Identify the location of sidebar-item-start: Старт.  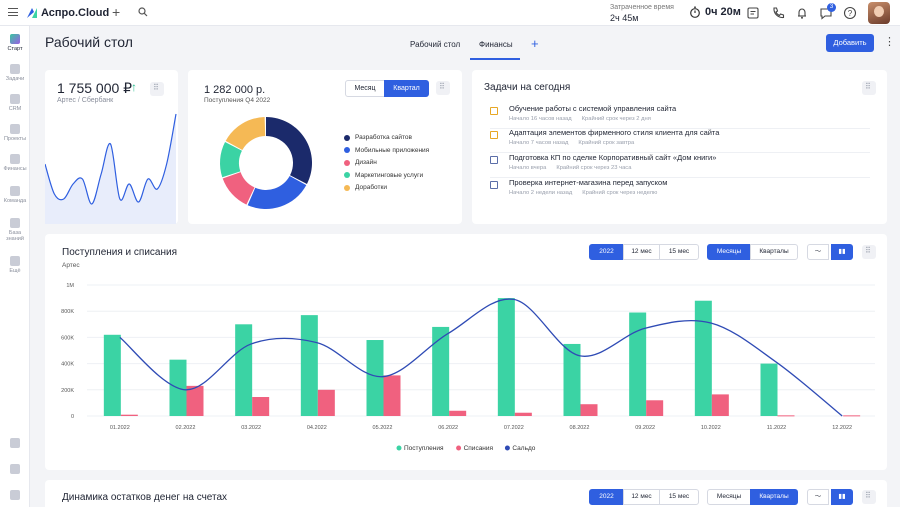
(15, 43).